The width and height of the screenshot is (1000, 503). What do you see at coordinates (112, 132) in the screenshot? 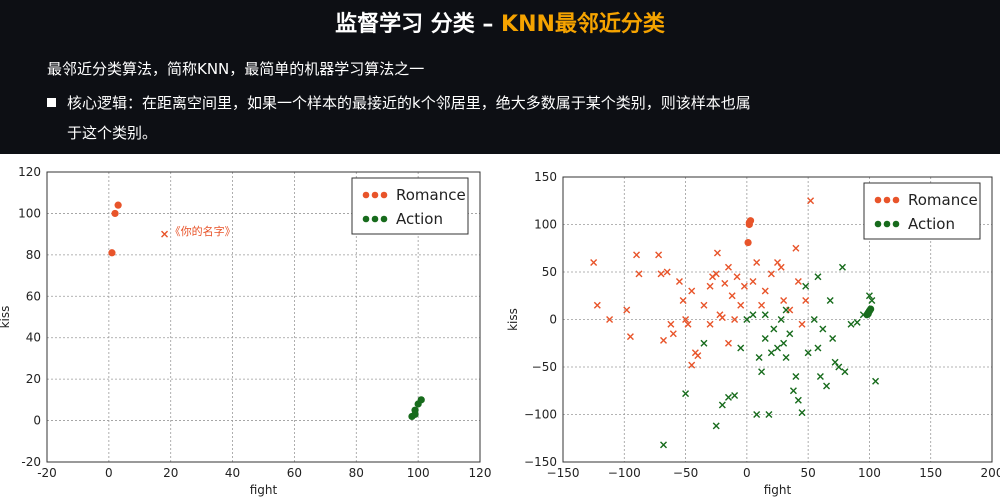
I see `core-logic-line-2: 于这个类别。` at bounding box center [112, 132].